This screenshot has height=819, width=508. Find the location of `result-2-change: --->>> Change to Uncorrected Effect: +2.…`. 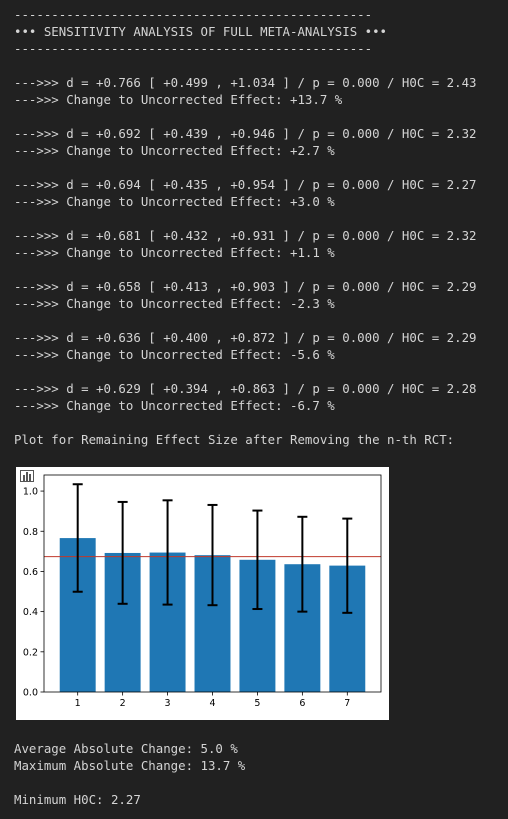

result-2-change: --->>> Change to Uncorrected Effect: +2.… is located at coordinates (174, 150).